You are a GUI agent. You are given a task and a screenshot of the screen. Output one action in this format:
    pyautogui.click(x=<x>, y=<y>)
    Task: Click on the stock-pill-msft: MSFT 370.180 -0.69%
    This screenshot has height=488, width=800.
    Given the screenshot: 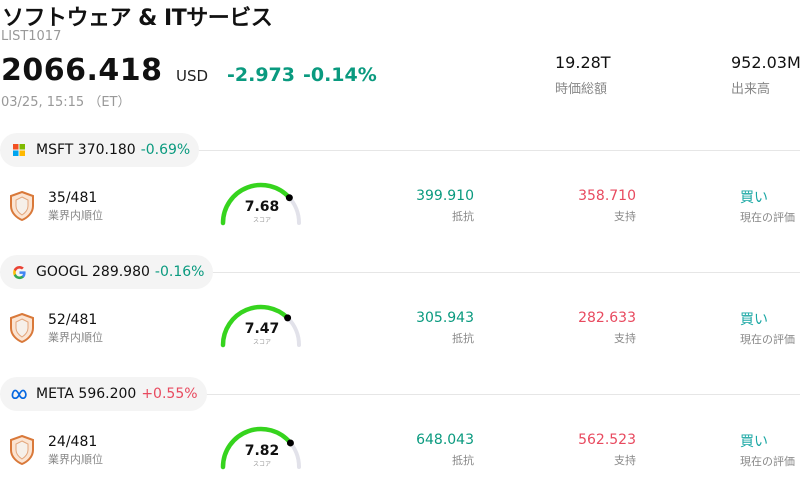 What is the action you would take?
    pyautogui.click(x=100, y=150)
    